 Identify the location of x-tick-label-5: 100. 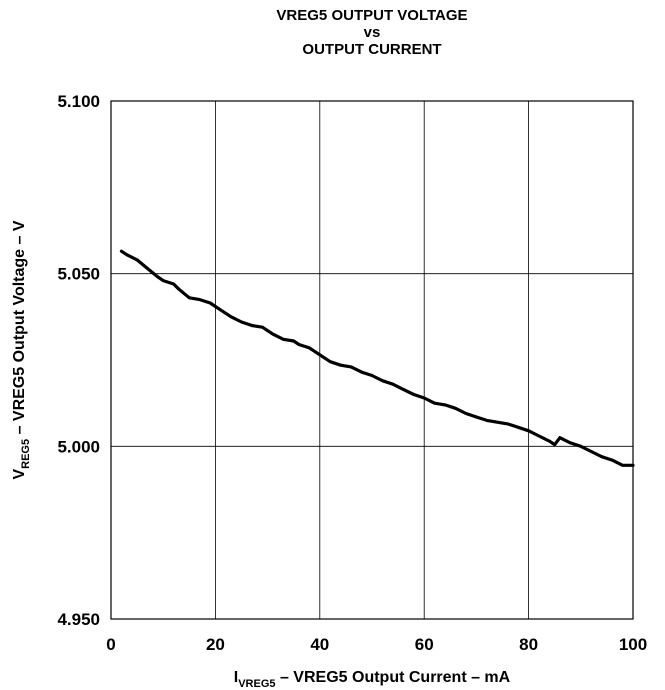
(633, 644).